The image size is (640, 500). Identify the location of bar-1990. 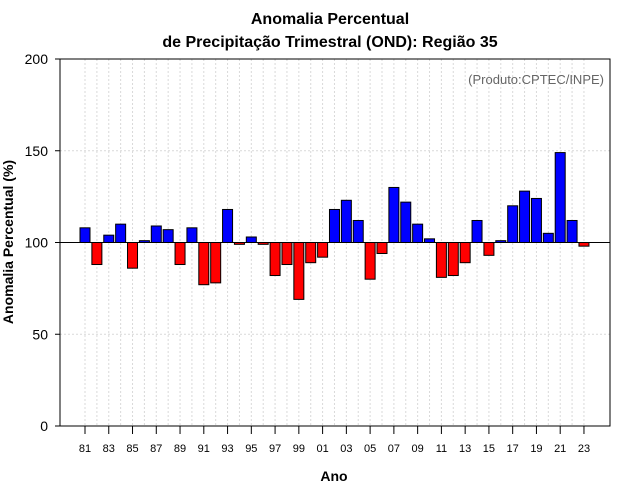
(192, 235).